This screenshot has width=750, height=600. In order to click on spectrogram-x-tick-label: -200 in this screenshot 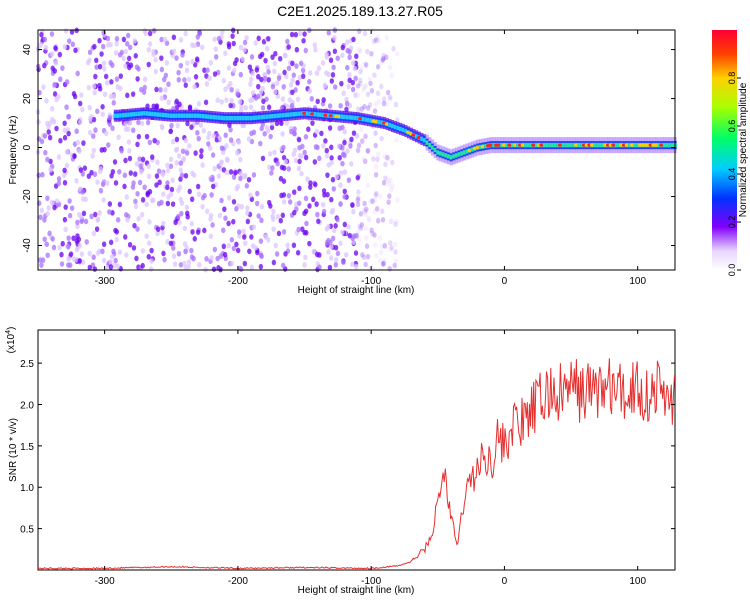, I will do `click(238, 281)`.